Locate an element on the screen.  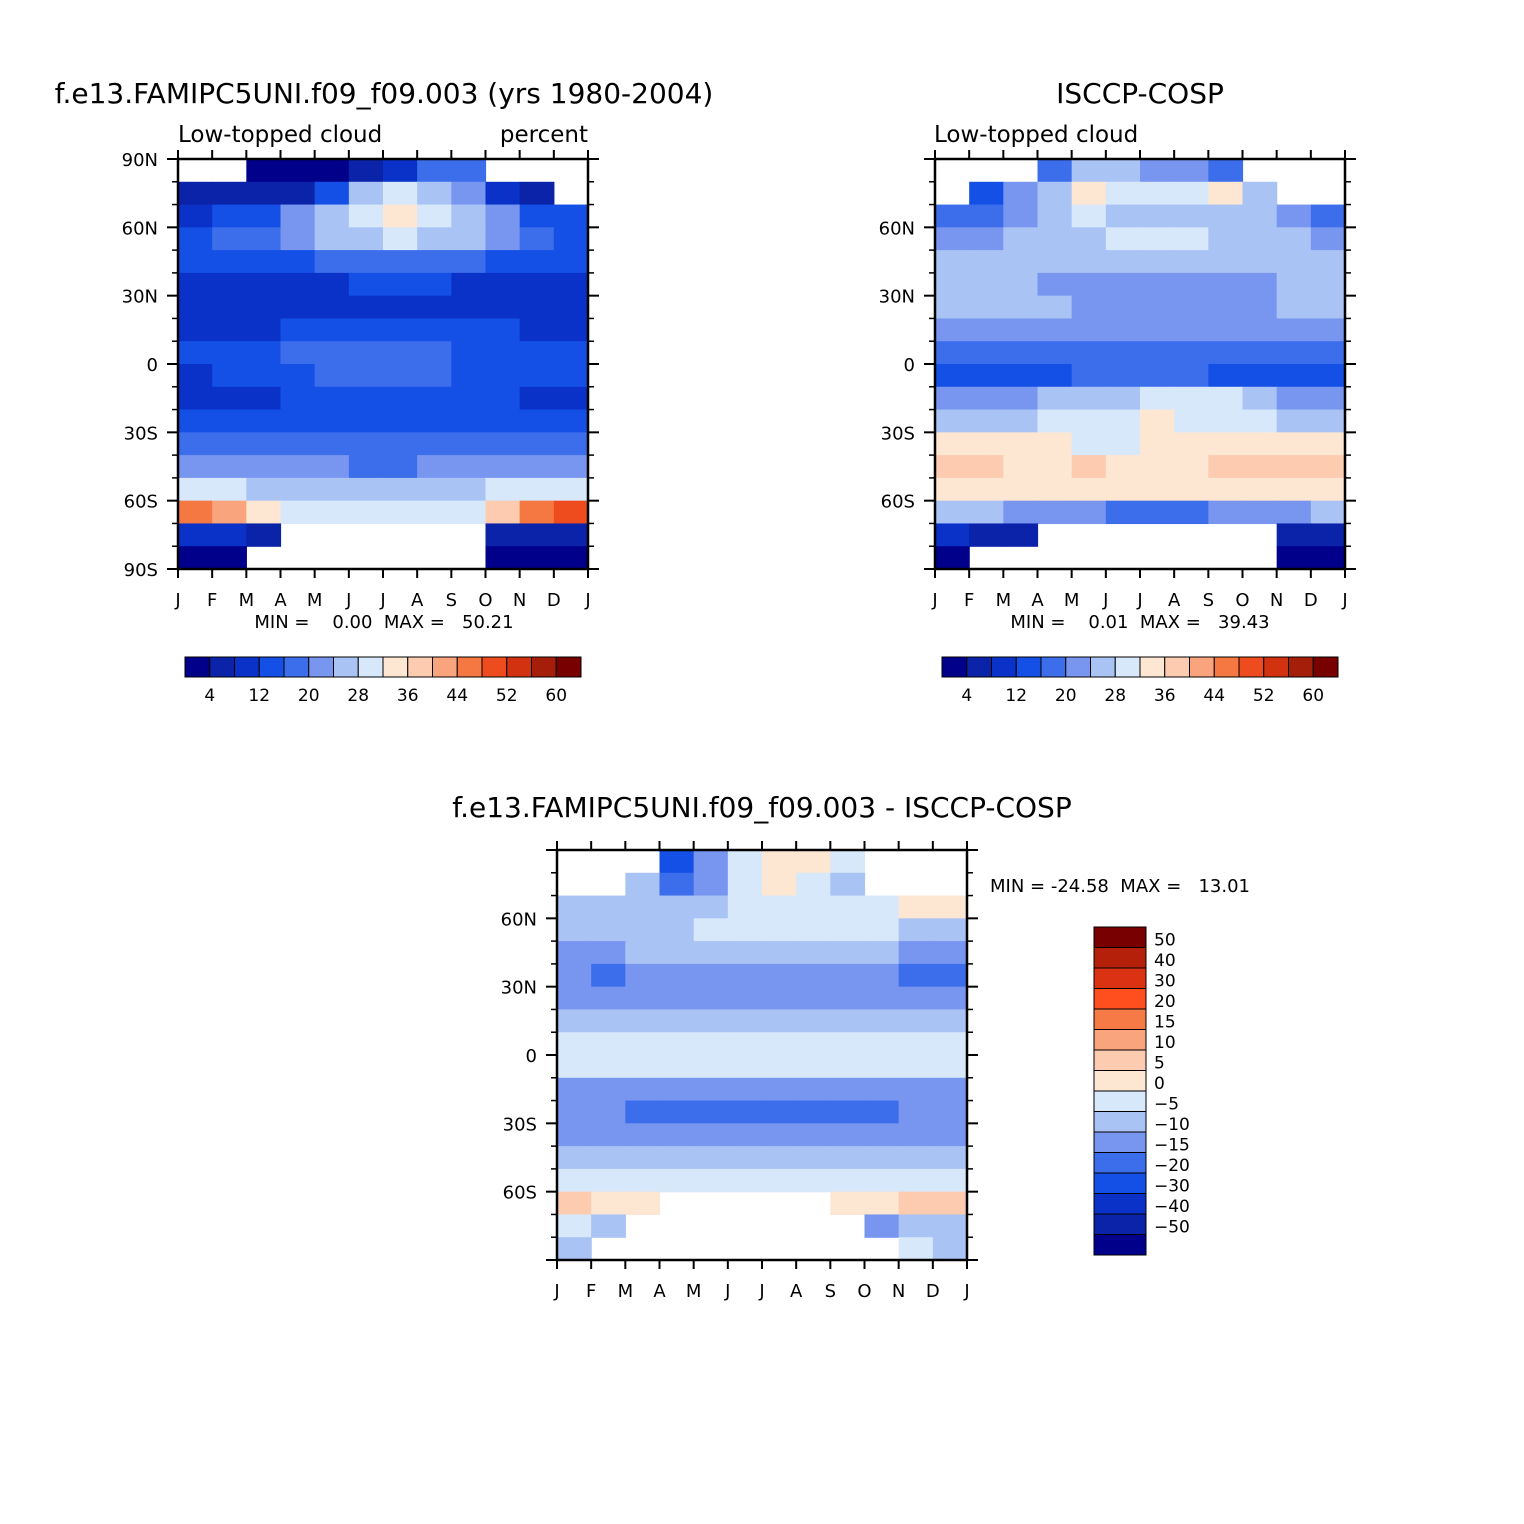
colorbar-label: −30 is located at coordinates (1172, 1187).